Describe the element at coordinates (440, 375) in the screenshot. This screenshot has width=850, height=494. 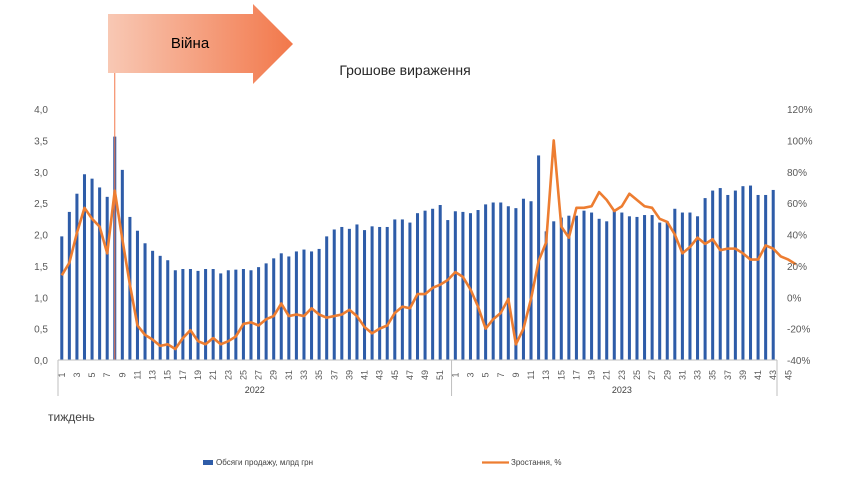
I see `x-tick-label: 51` at that location.